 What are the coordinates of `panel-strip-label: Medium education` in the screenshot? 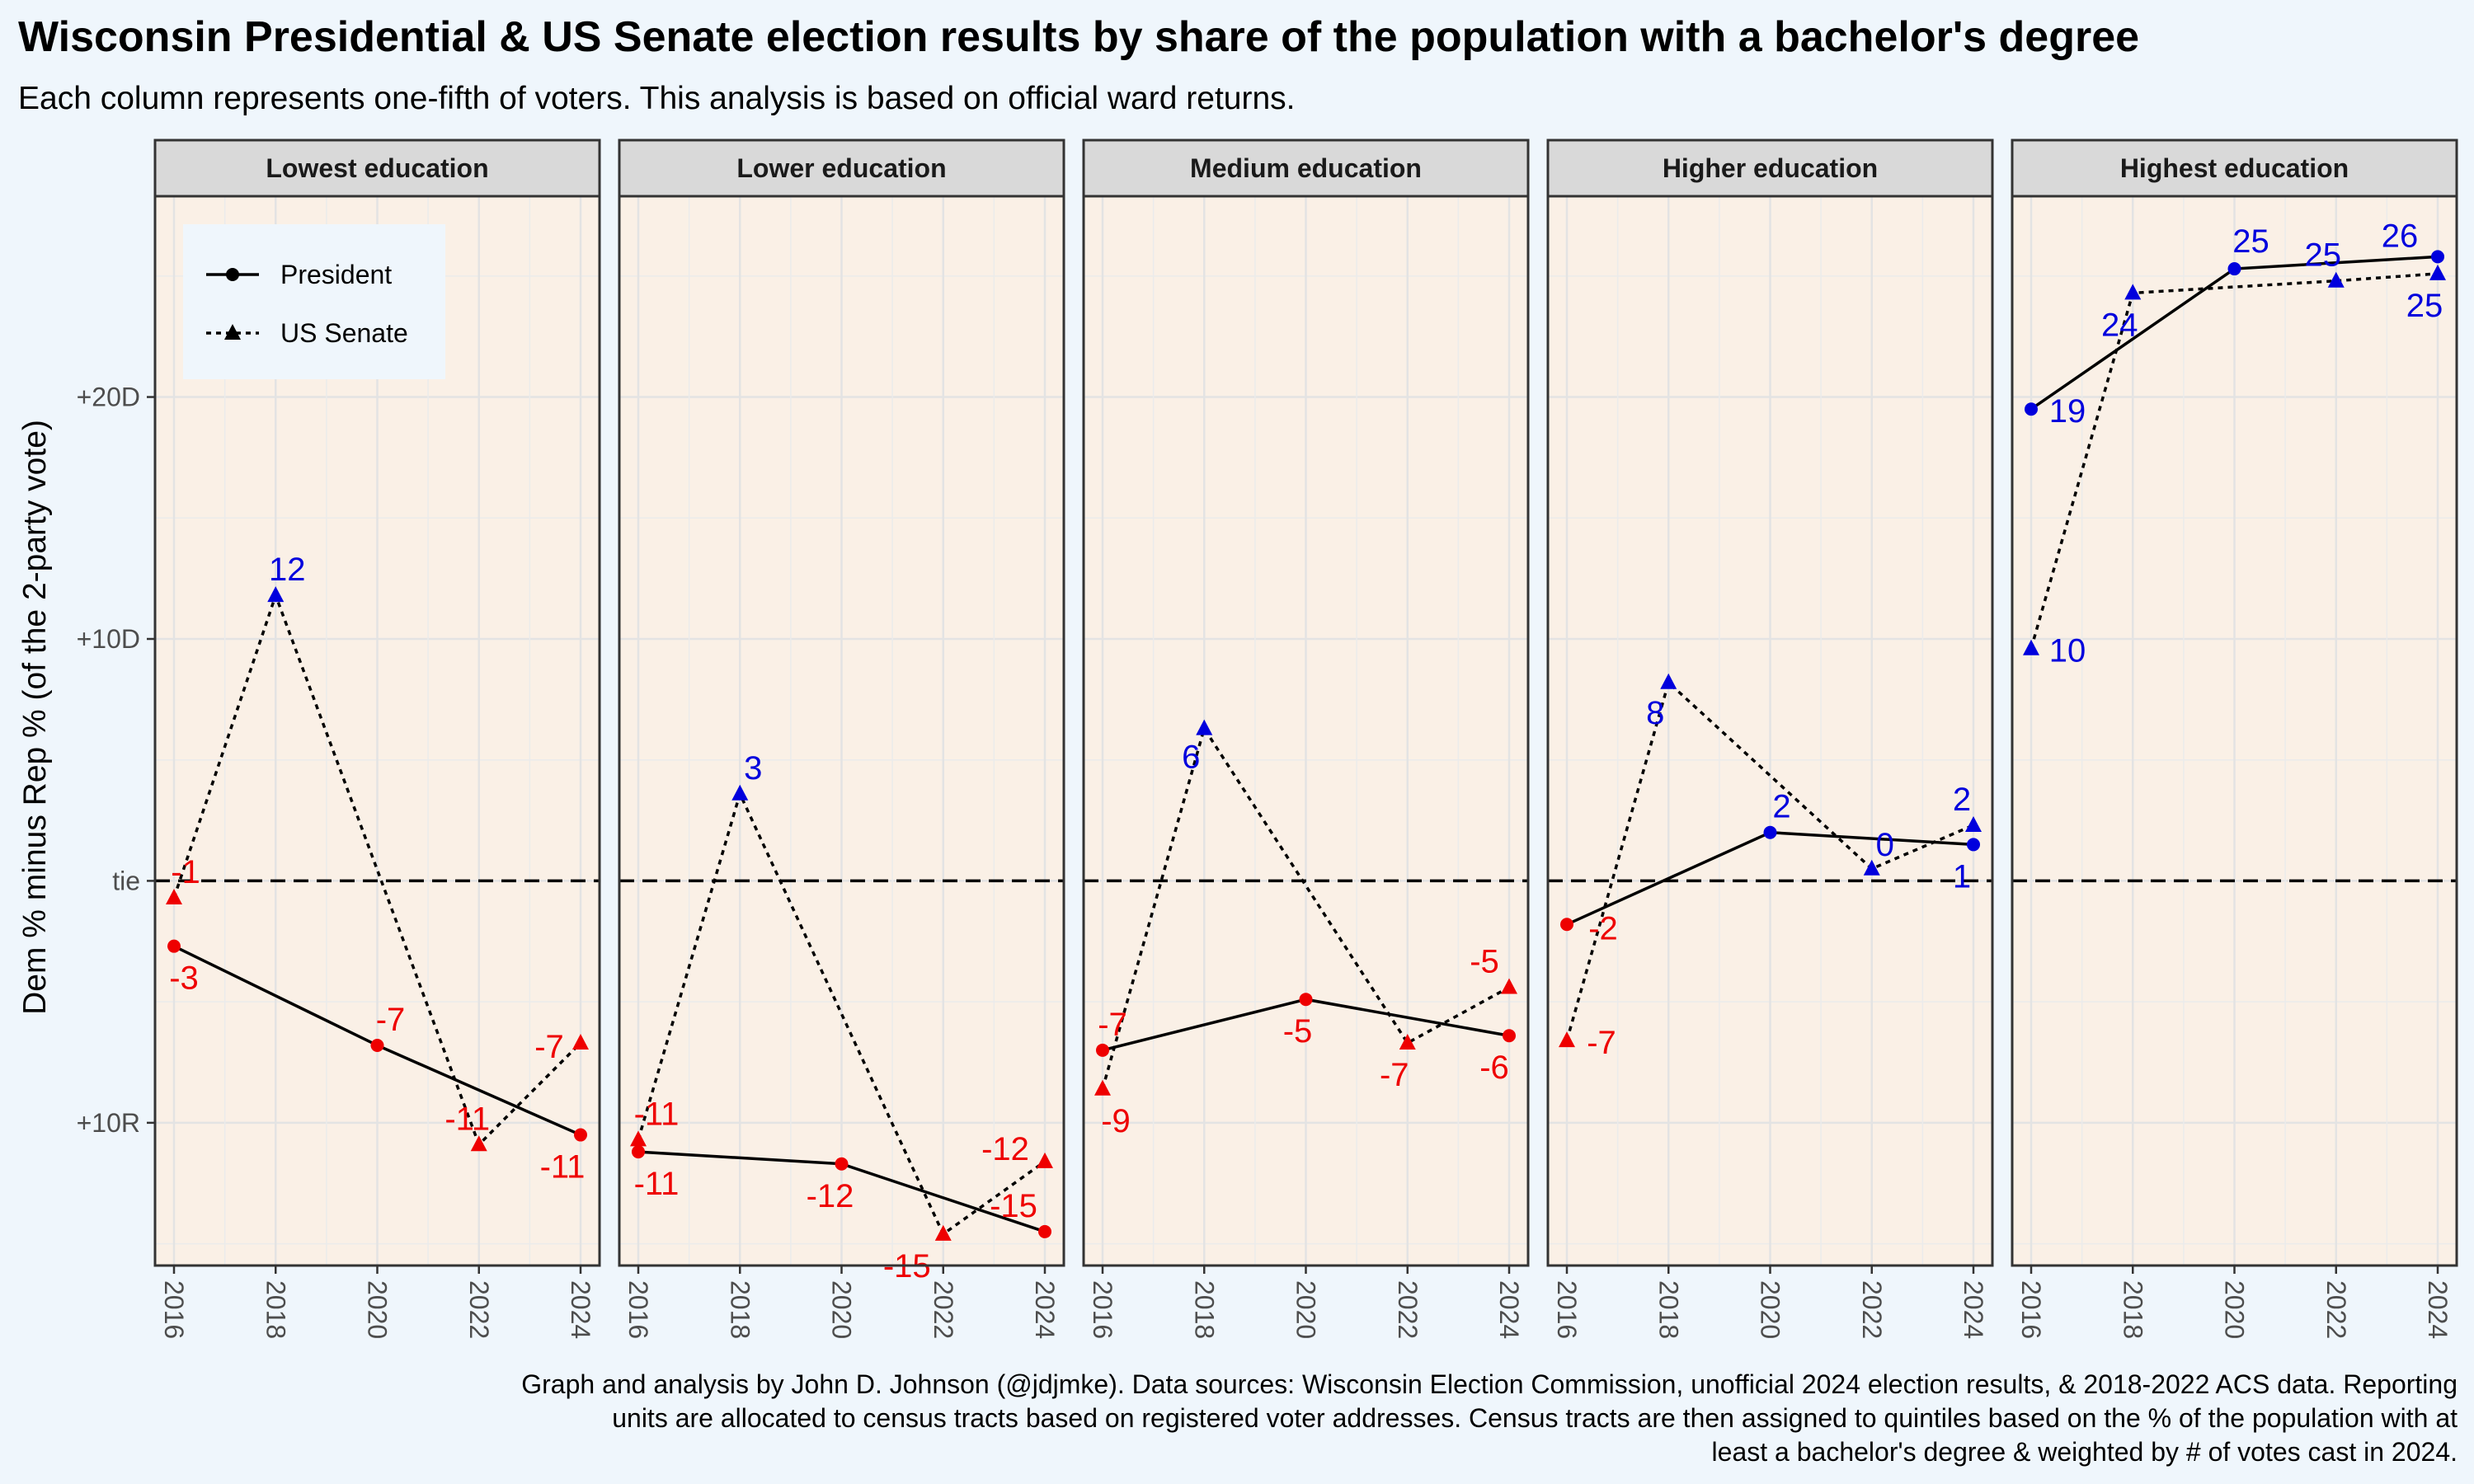 It's located at (1306, 168).